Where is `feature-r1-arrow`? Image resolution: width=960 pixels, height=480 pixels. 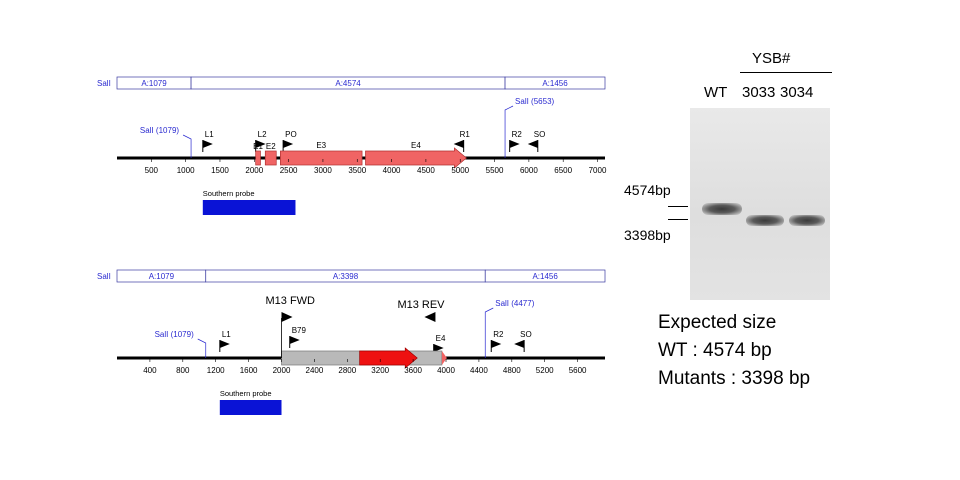 feature-r1-arrow is located at coordinates (458, 144).